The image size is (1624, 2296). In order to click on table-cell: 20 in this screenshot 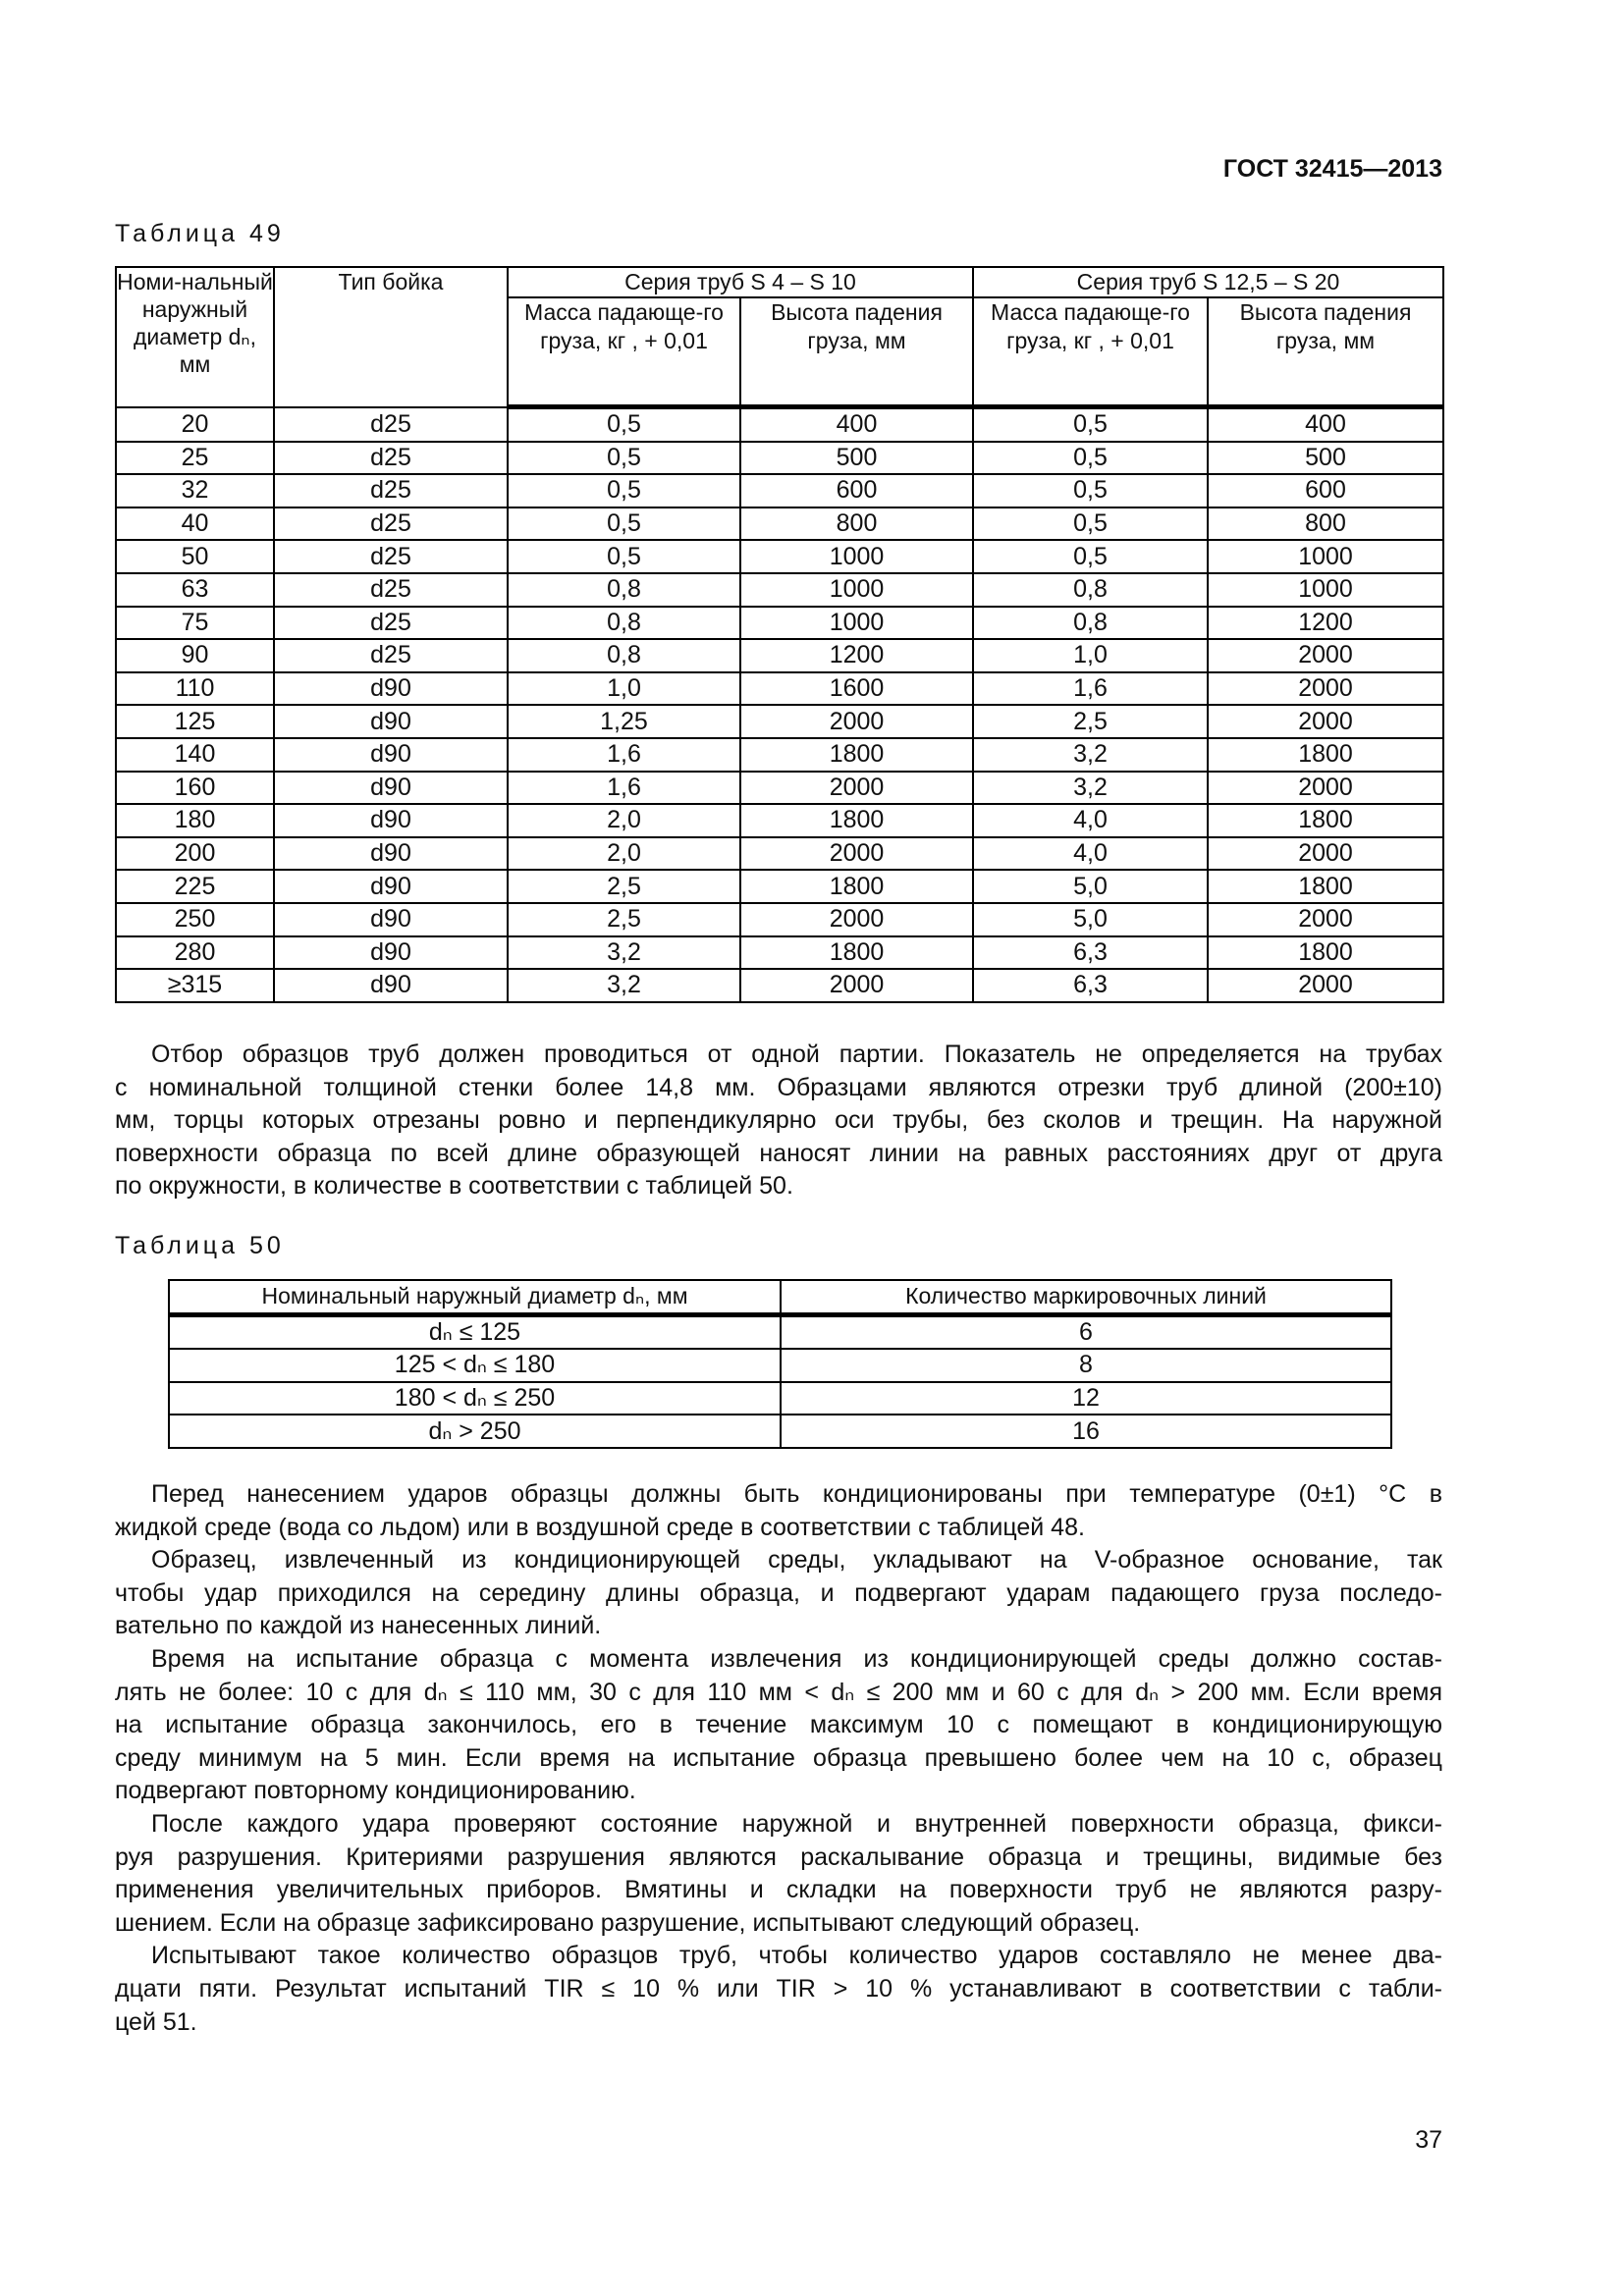, I will do `click(195, 424)`.